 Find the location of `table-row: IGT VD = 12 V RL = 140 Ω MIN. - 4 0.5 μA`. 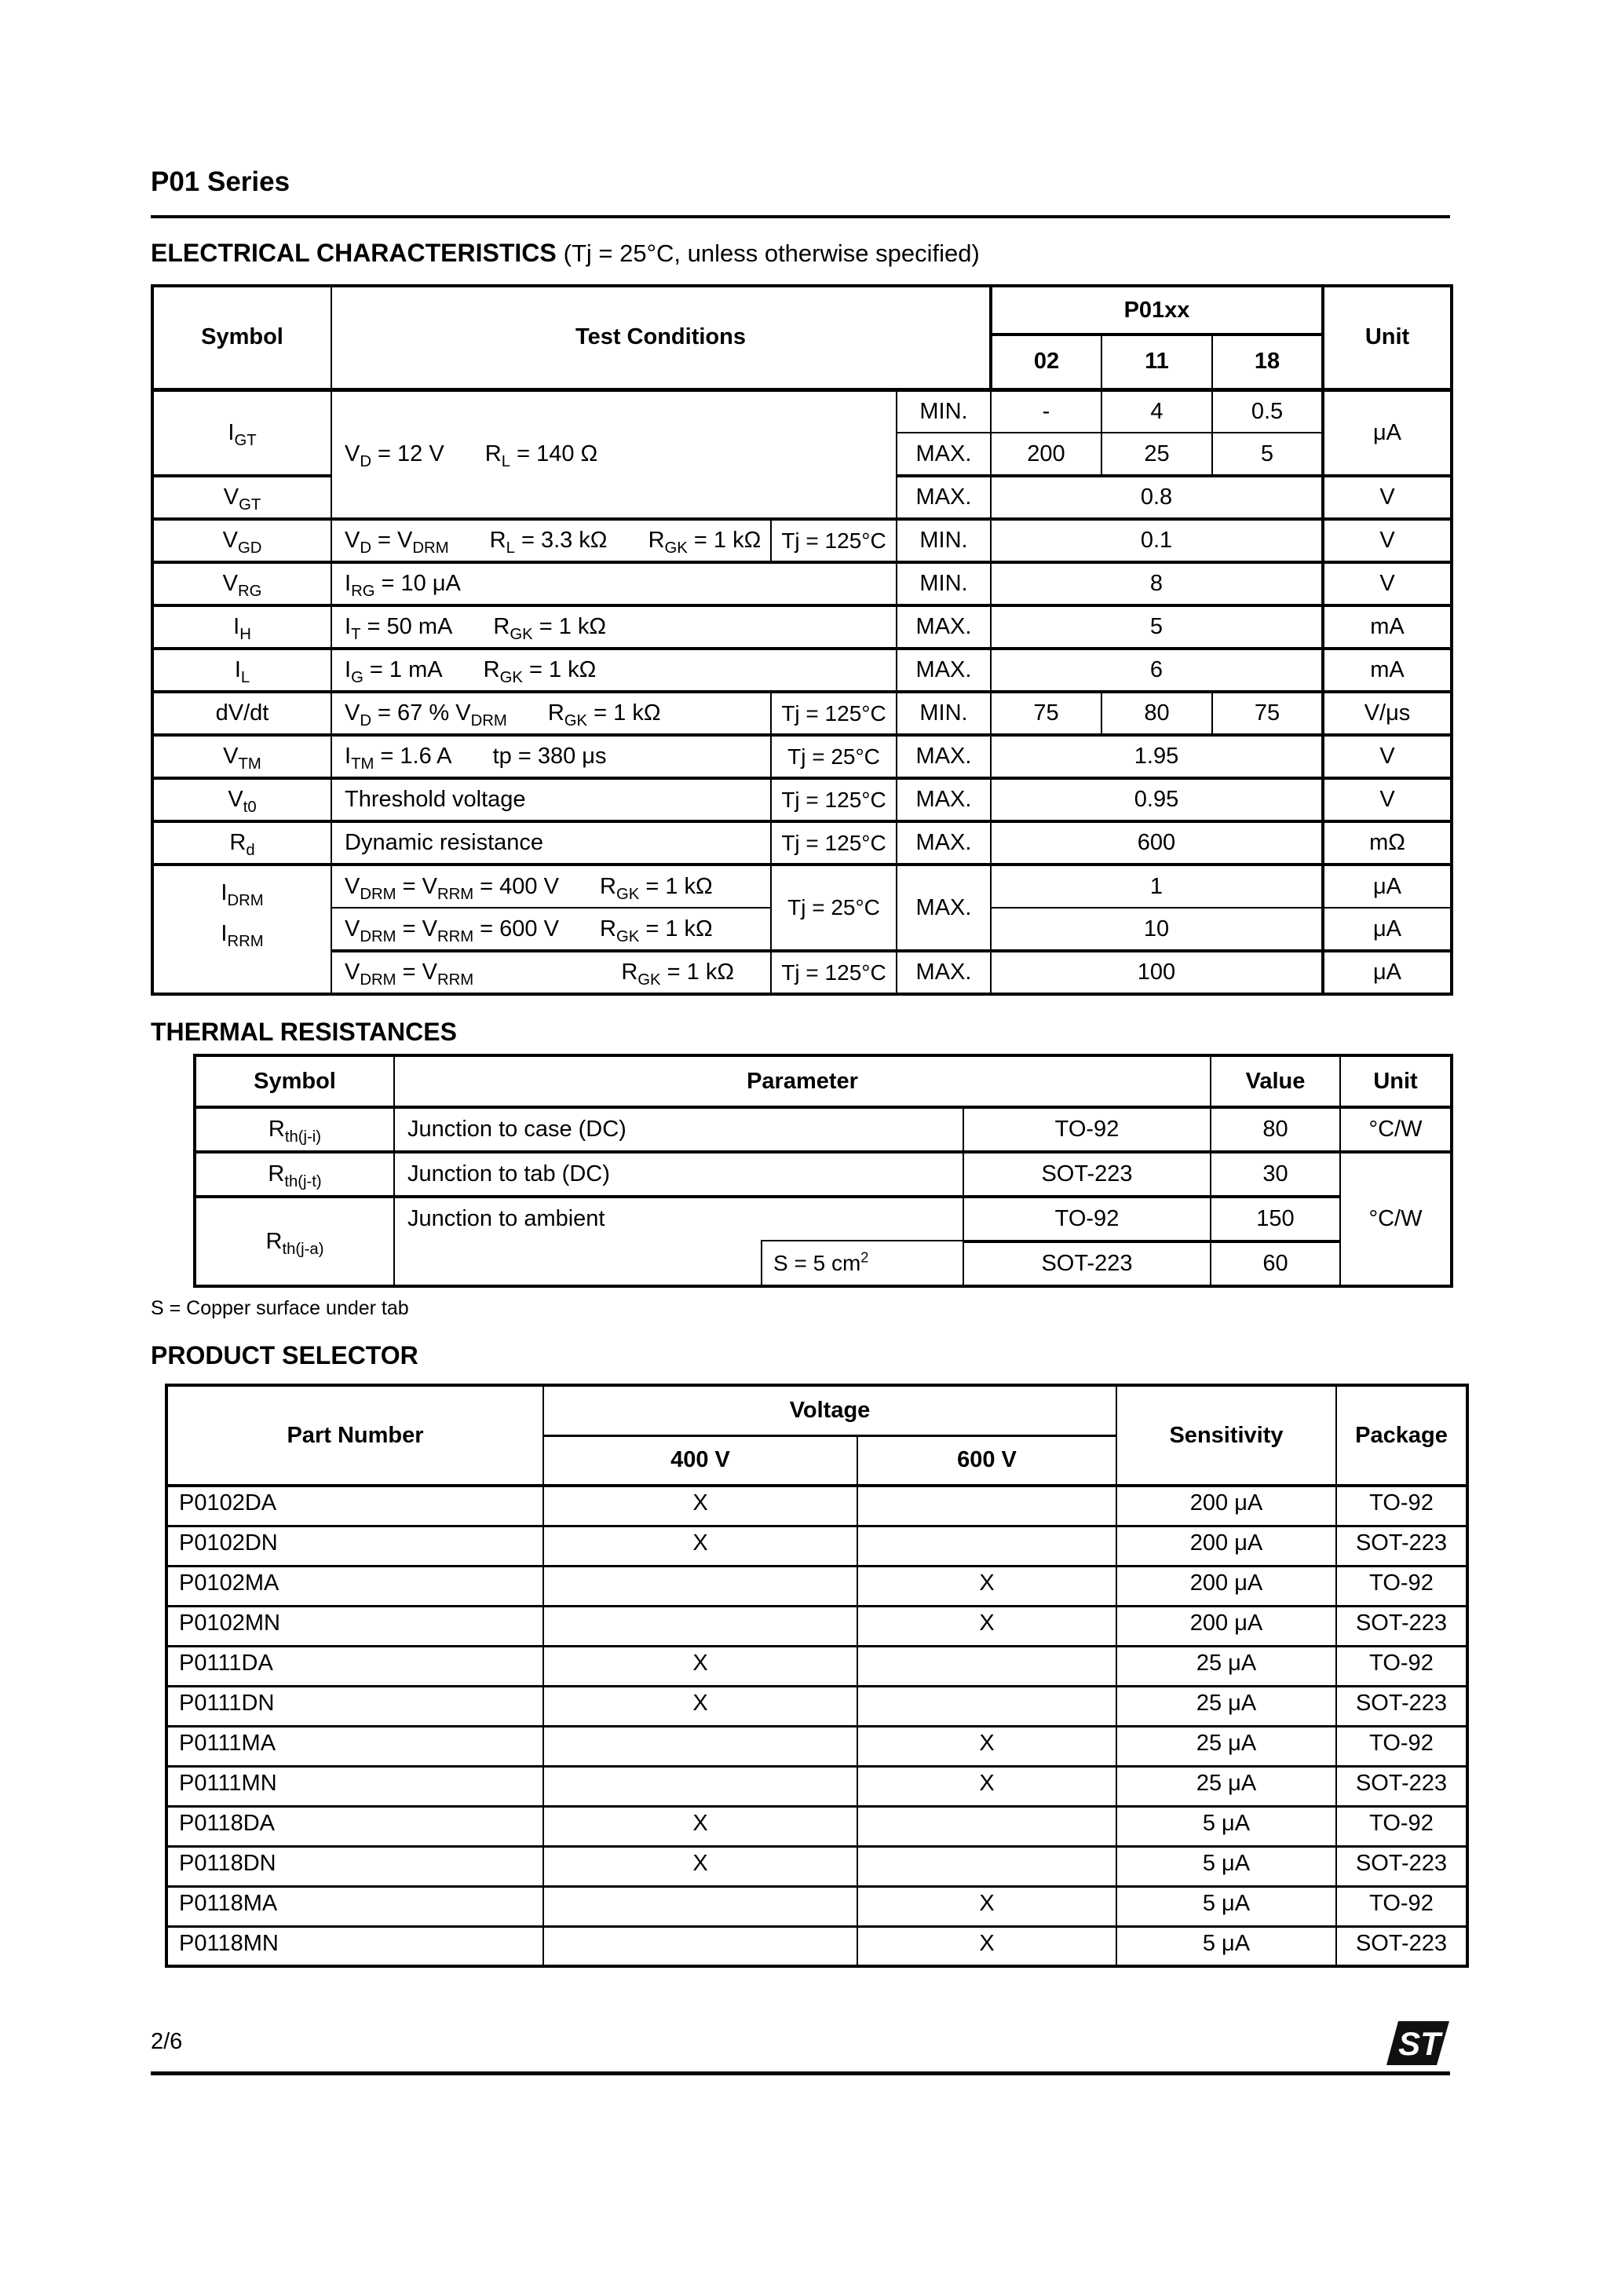

table-row: IGT VD = 12 V RL = 140 Ω MIN. - 4 0.5 μA is located at coordinates (802, 455).